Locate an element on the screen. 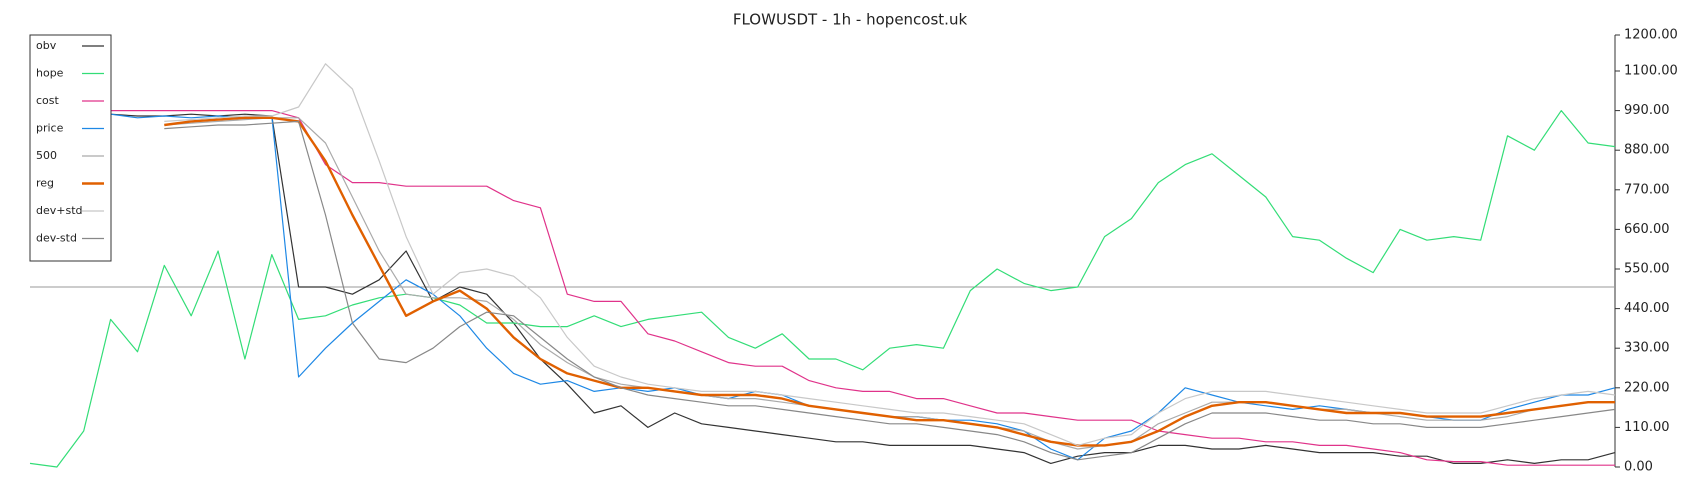 The height and width of the screenshot is (504, 1700). legend-label: dev-std is located at coordinates (56, 238).